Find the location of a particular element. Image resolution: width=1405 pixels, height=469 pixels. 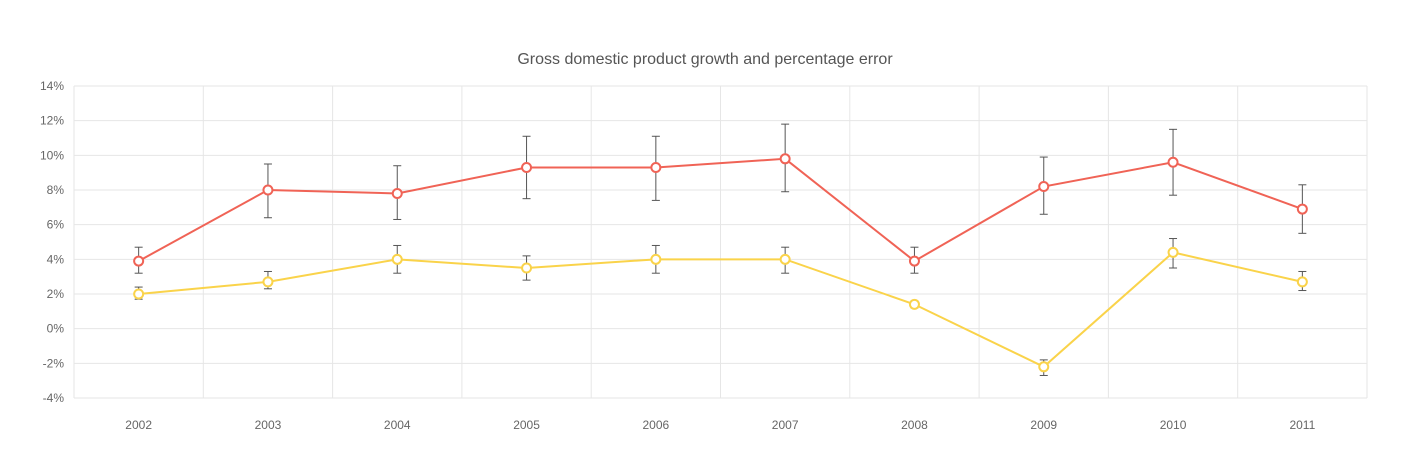

x-axis-ticks: 2002 2003 2004 2005 2006 2007 2008 2009 2010 2011 is located at coordinates (720, 425).